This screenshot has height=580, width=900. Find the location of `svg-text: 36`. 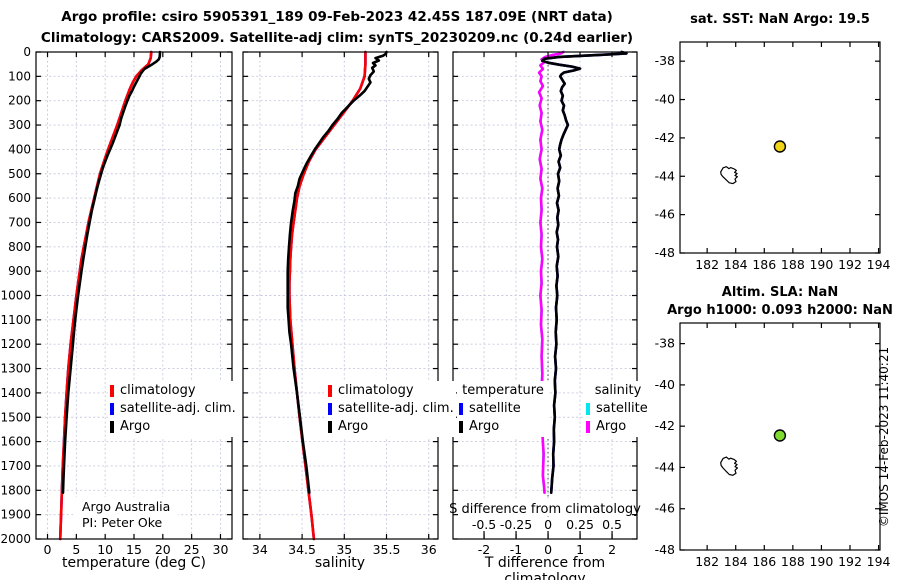

svg-text: 36 is located at coordinates (429, 549).